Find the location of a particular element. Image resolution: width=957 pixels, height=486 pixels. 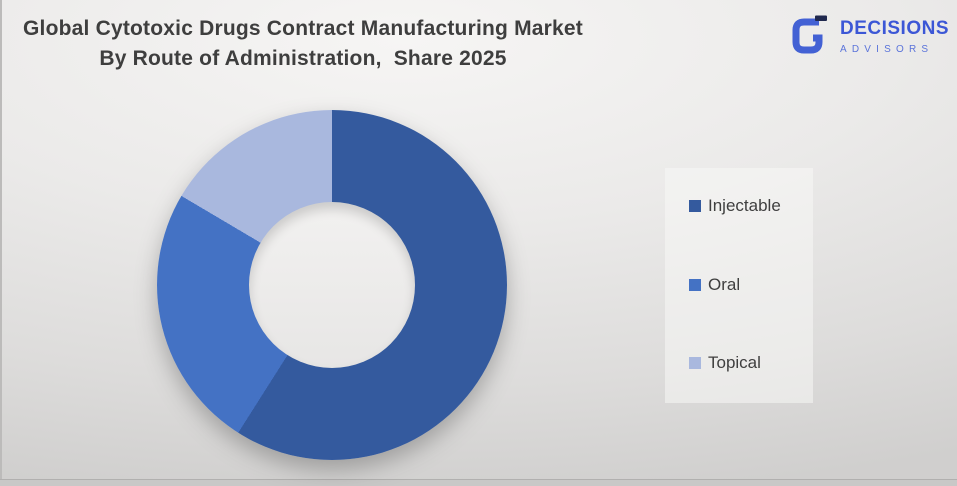

legend-item-injectable: Injectable is located at coordinates (751, 206).